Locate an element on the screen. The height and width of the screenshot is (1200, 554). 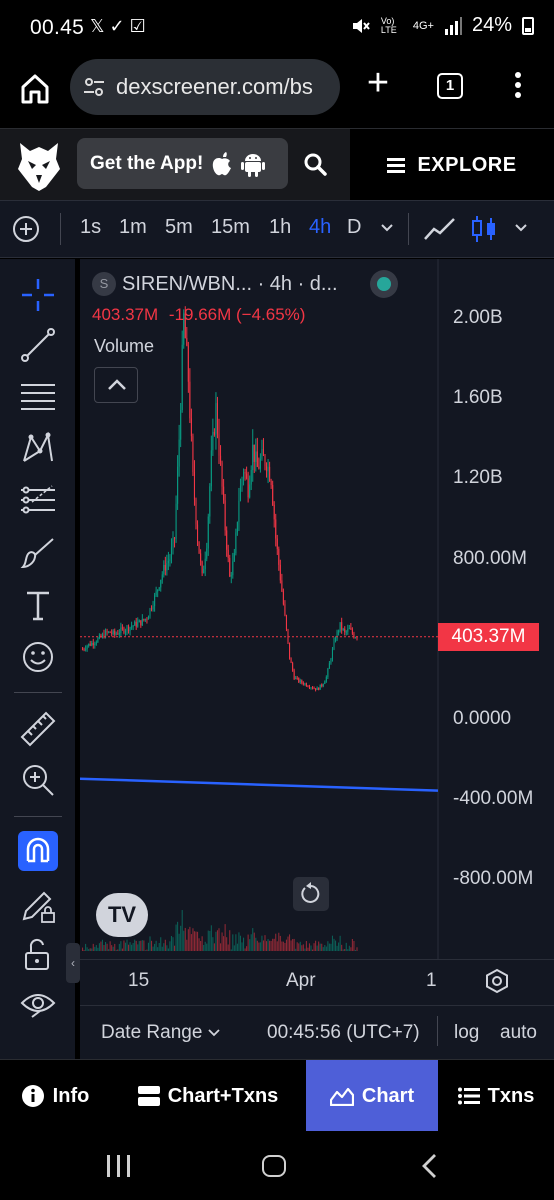
tab-switcher-button: 1 is located at coordinates (450, 86).